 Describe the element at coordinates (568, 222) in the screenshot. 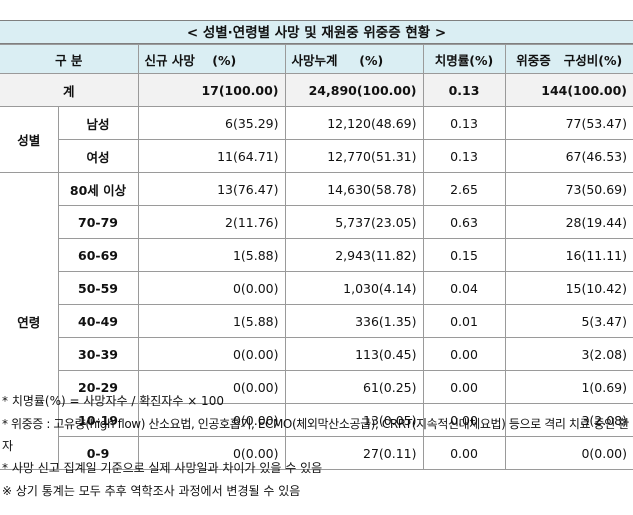

I see `cell-severe: 28(19.44)` at that location.